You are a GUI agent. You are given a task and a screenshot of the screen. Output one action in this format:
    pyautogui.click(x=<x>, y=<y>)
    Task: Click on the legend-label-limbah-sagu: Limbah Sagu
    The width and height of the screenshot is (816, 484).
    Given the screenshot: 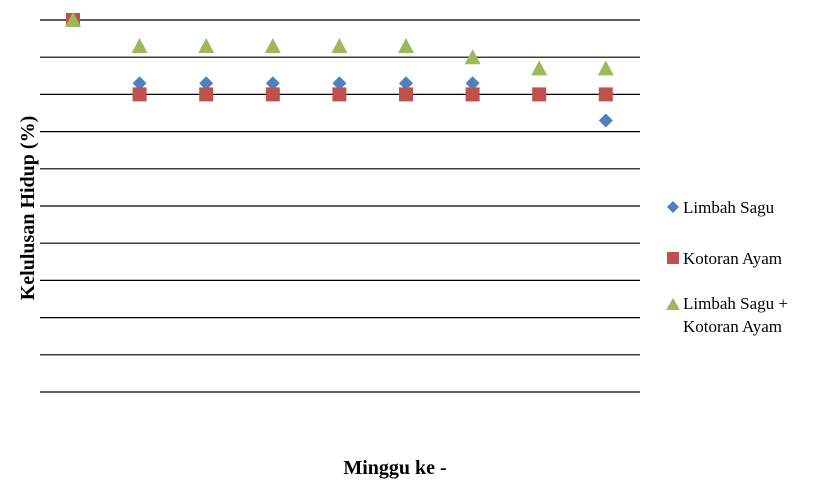 What is the action you would take?
    pyautogui.click(x=729, y=207)
    